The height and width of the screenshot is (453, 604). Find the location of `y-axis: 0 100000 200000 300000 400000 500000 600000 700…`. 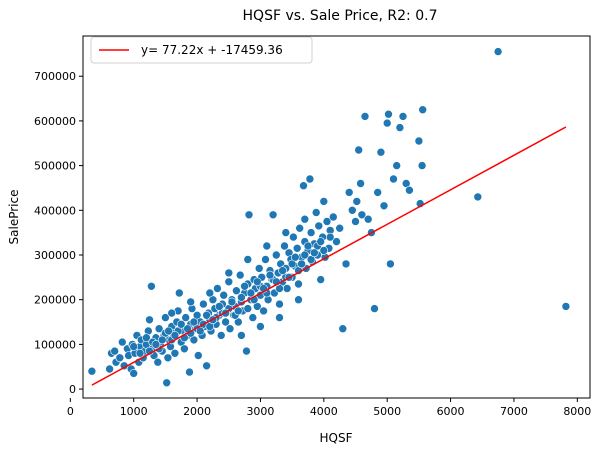

y-axis: 0 100000 200000 300000 400000 500000 600000 700… is located at coordinates (58, 233).